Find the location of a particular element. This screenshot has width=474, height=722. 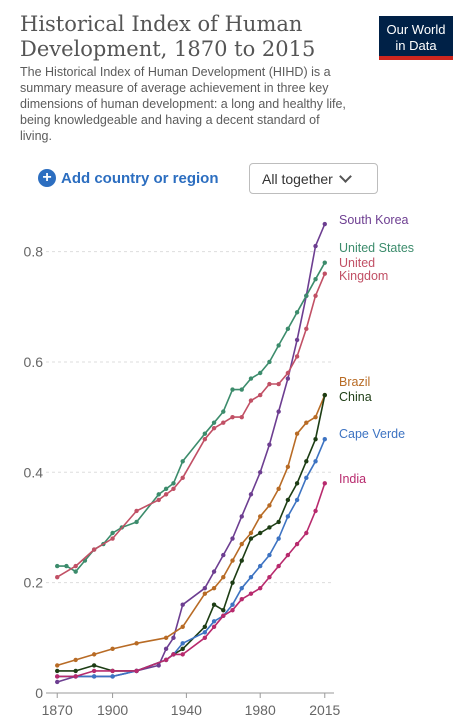

series-label: South Korea is located at coordinates (374, 220).